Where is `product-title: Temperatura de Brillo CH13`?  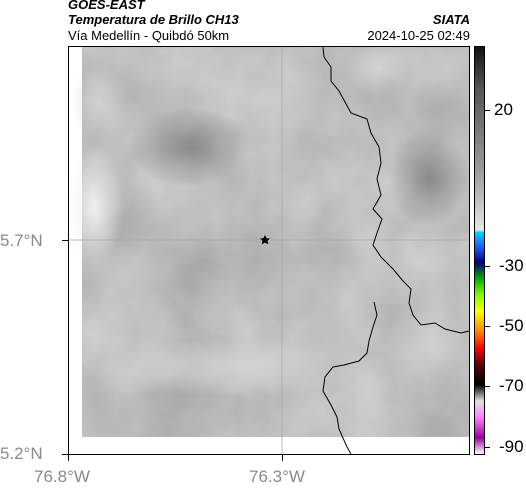
product-title: Temperatura de Brillo CH13 is located at coordinates (153, 19).